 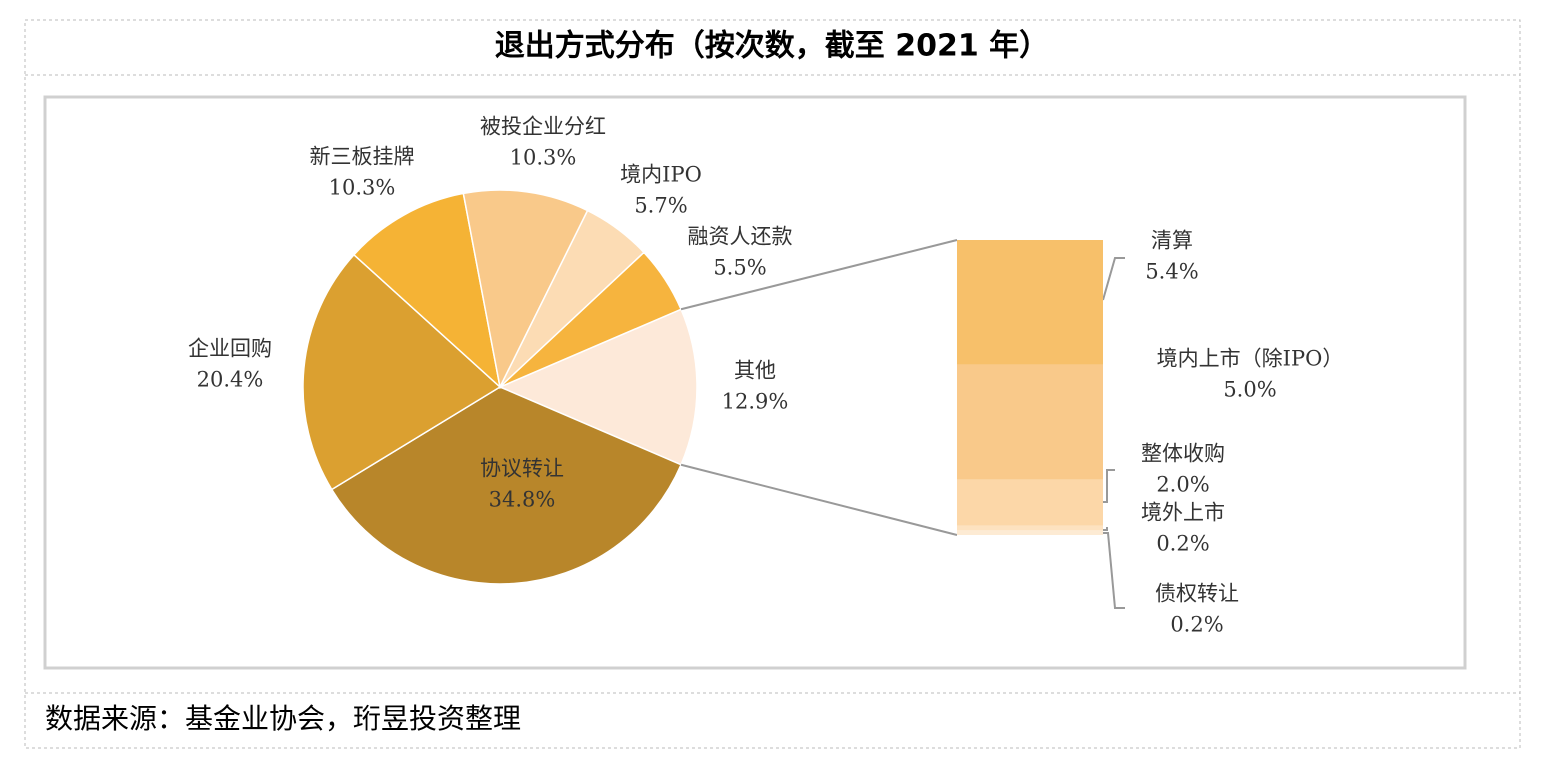 I want to click on bar-label: 整体收购, so click(x=1183, y=454).